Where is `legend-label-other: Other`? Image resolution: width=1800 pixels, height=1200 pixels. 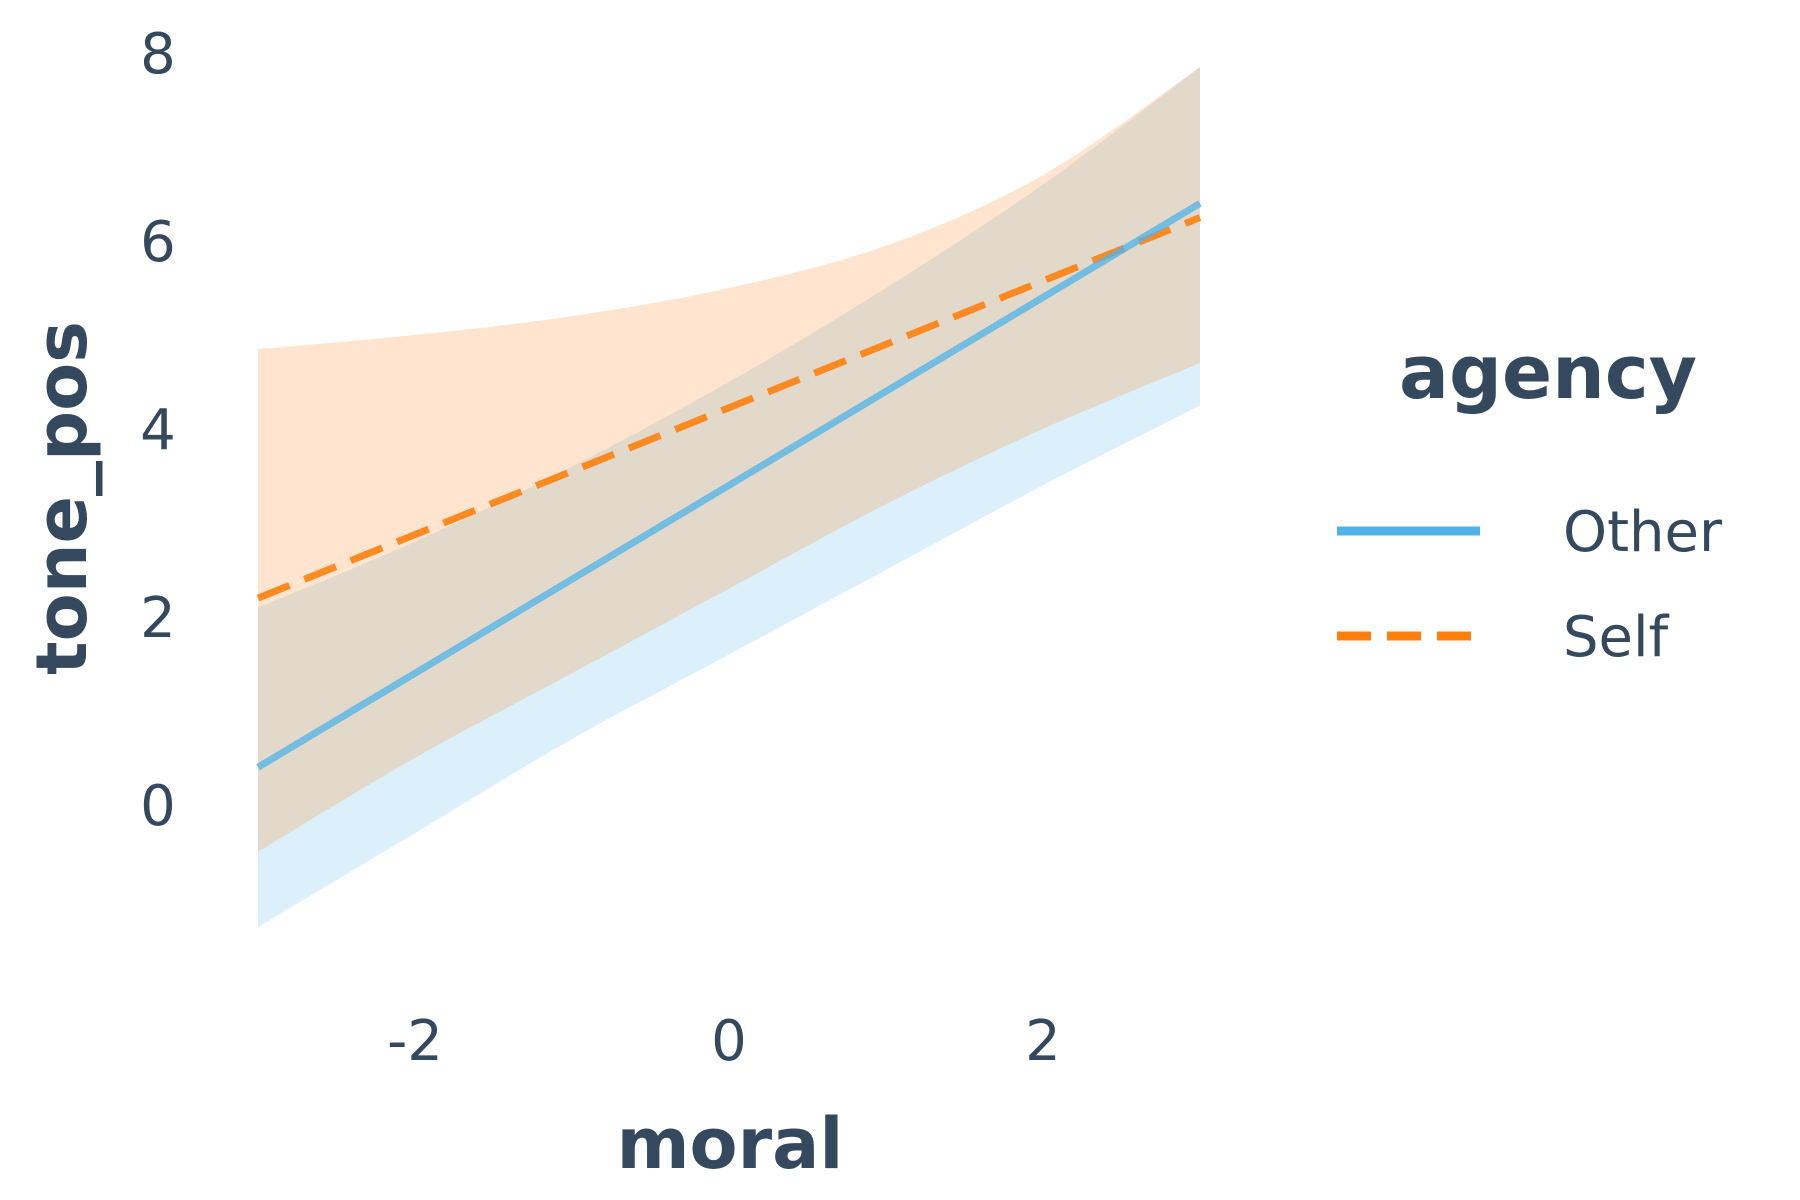
legend-label-other: Other is located at coordinates (1643, 532).